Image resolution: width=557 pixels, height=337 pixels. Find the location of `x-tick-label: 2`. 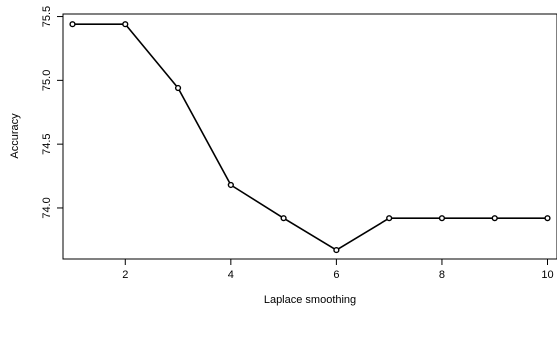

x-tick-label: 2 is located at coordinates (125, 275).